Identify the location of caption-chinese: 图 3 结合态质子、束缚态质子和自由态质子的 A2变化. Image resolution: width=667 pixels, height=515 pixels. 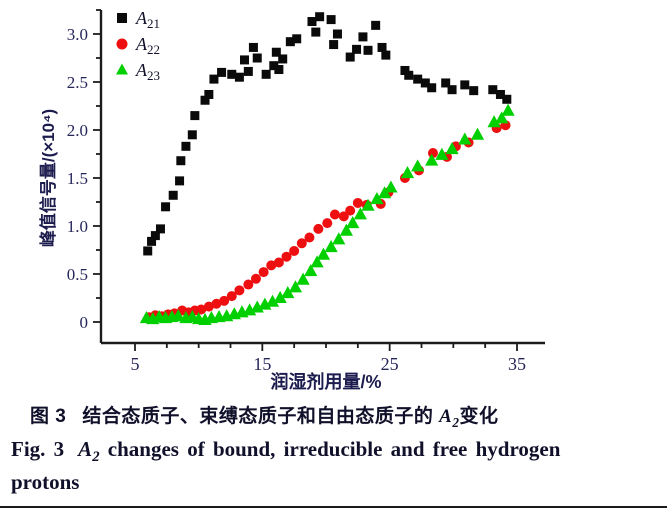
(340, 416).